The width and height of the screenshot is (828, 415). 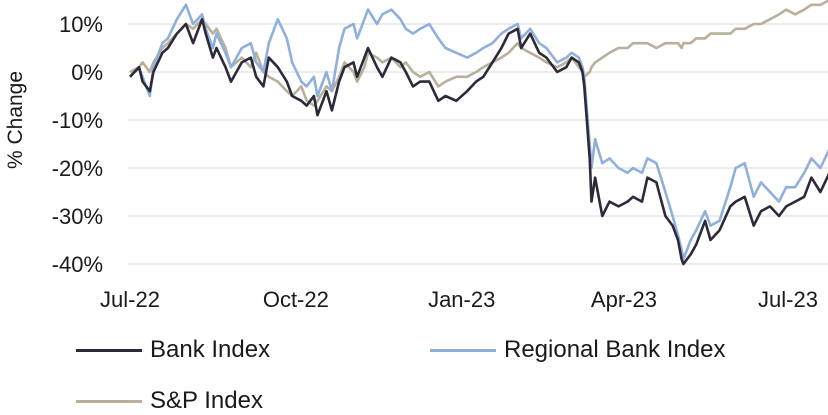 What do you see at coordinates (77, 216) in the screenshot?
I see `y-tick-label: -30%` at bounding box center [77, 216].